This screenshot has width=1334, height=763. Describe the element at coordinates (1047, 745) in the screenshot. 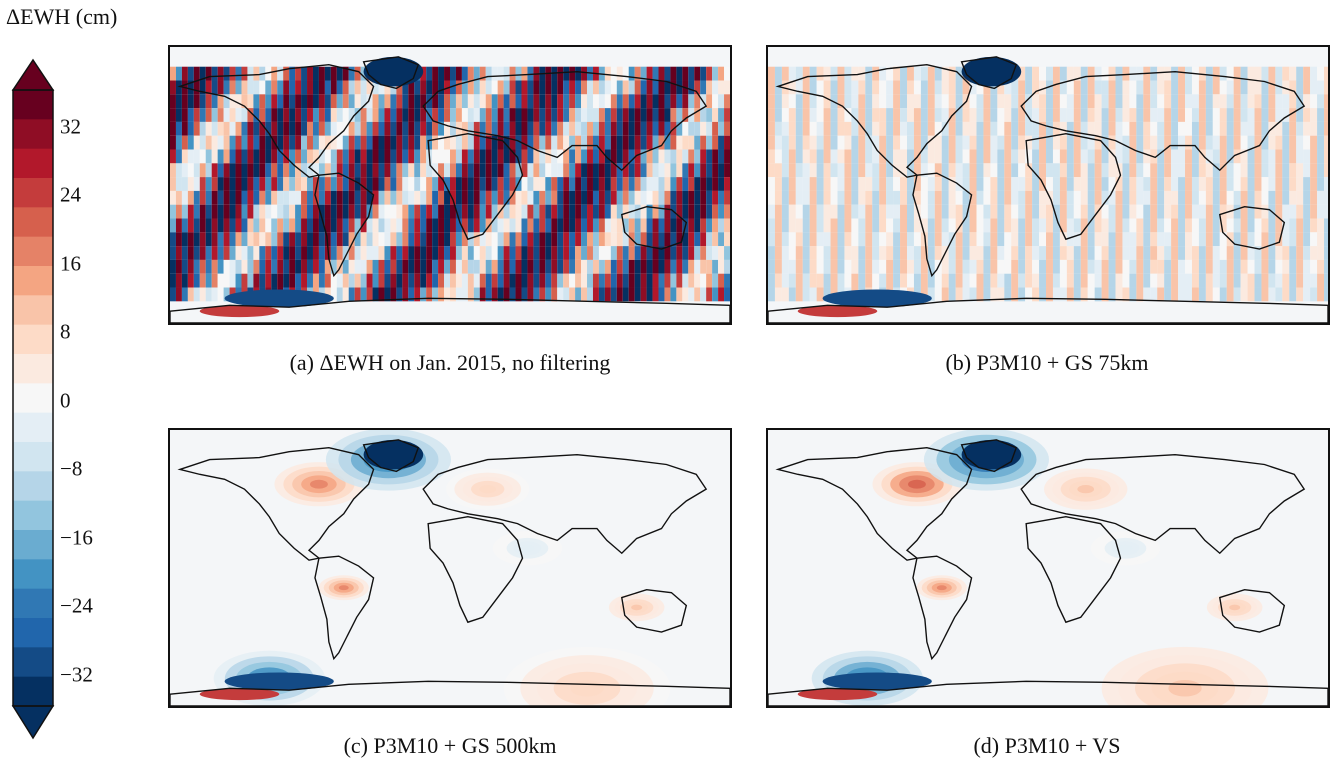

I see `caption-d: (d) P3M10 + VS` at that location.